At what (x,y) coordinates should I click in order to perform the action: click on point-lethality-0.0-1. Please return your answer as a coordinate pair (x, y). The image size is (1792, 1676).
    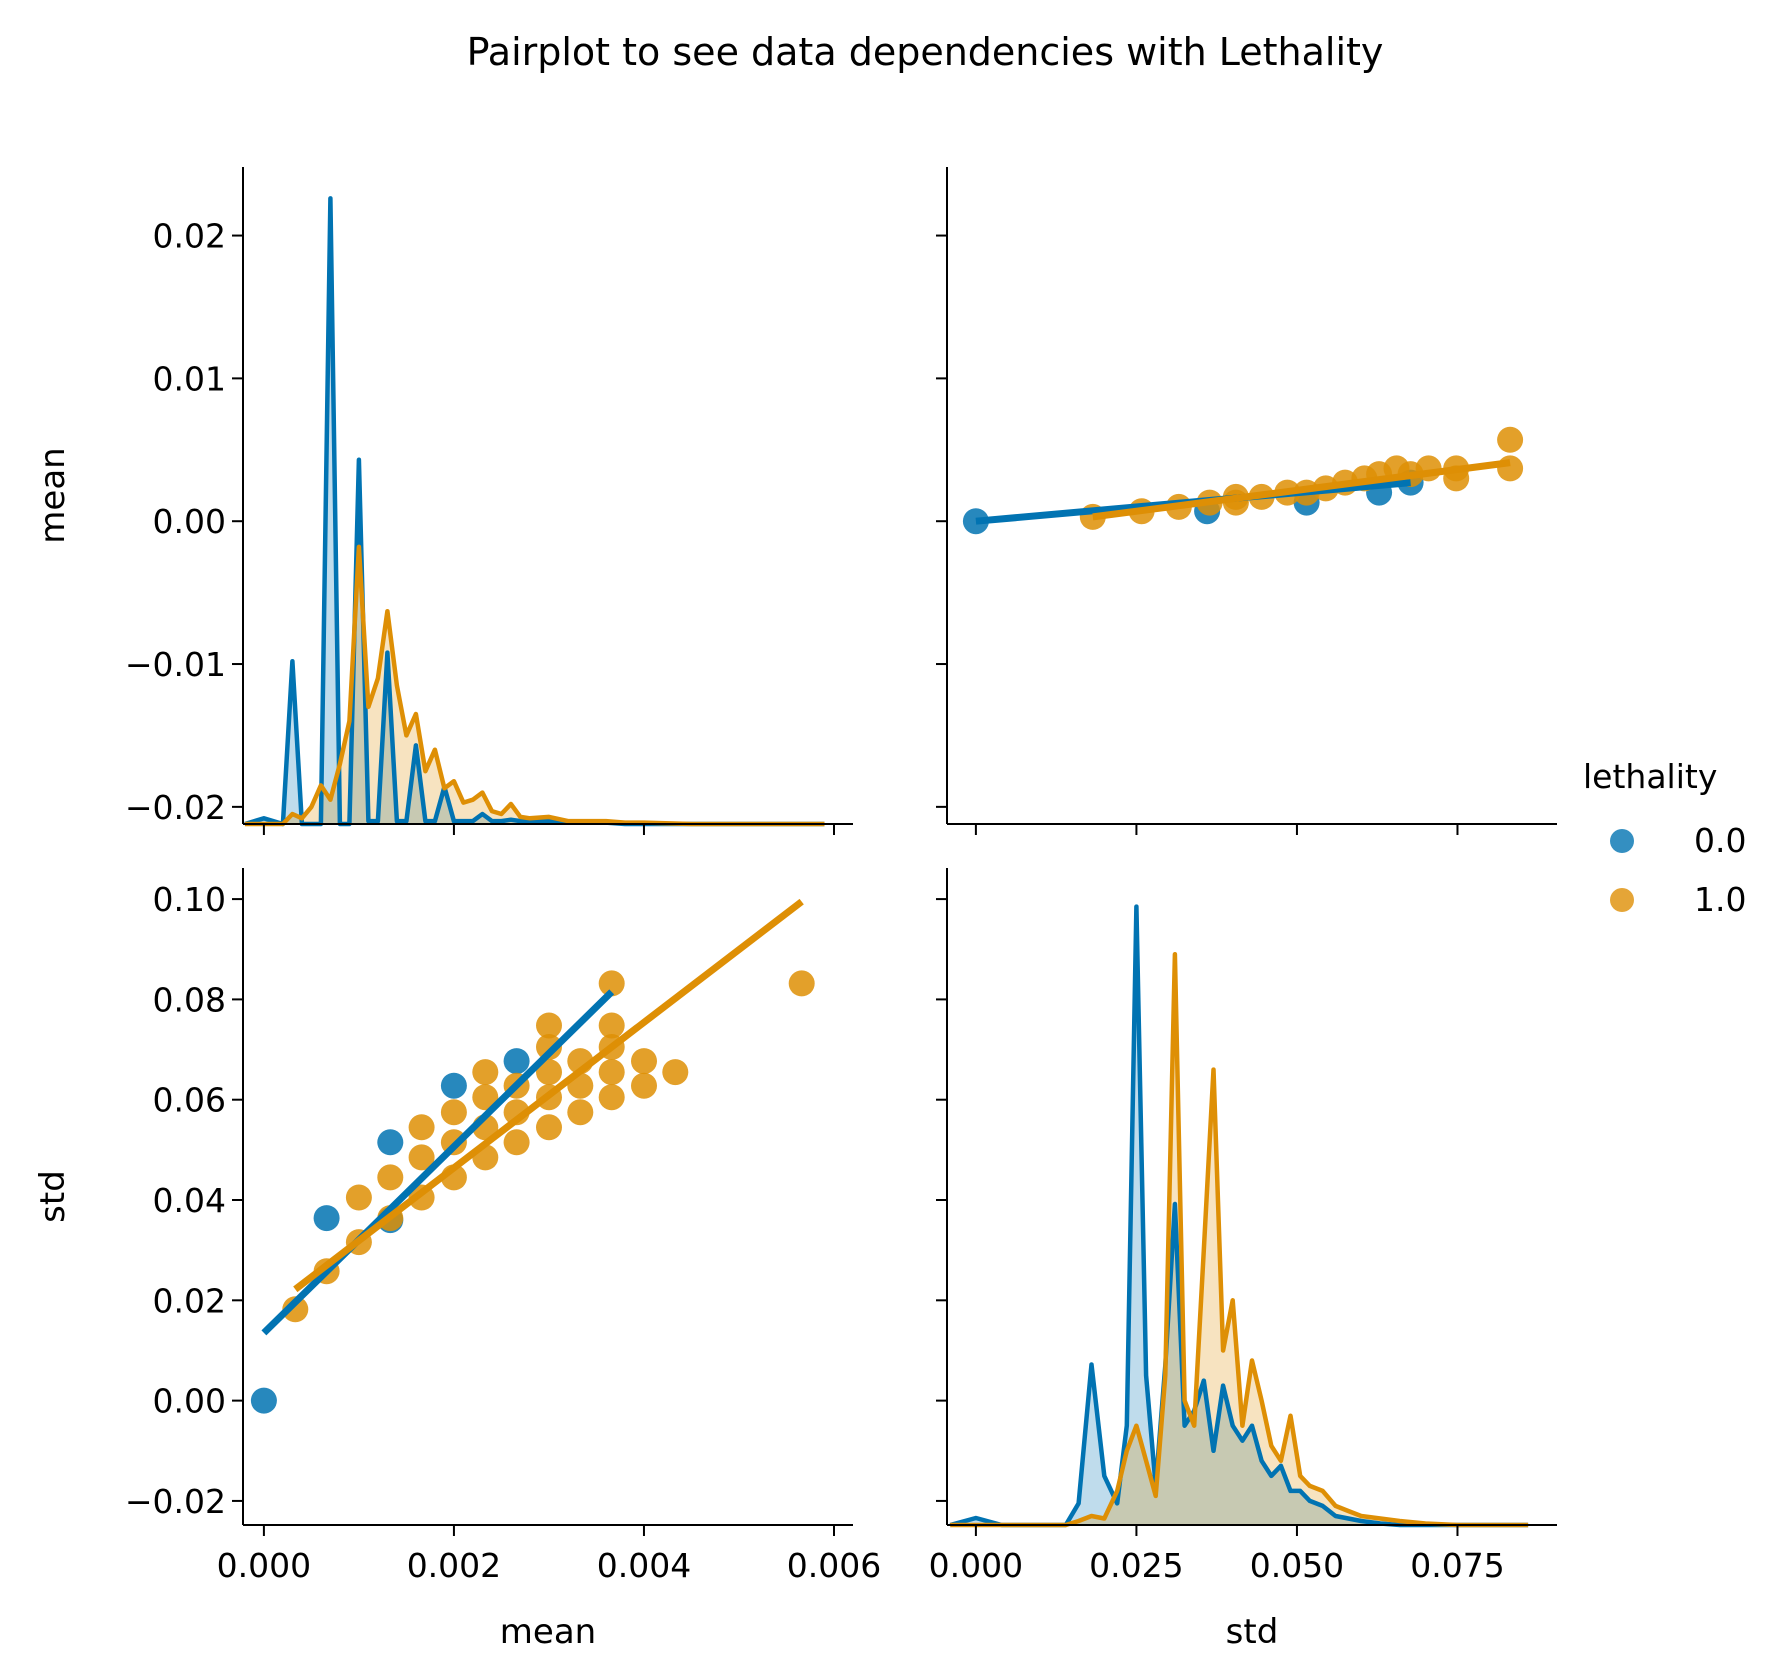
    Looking at the image, I should click on (326, 1218).